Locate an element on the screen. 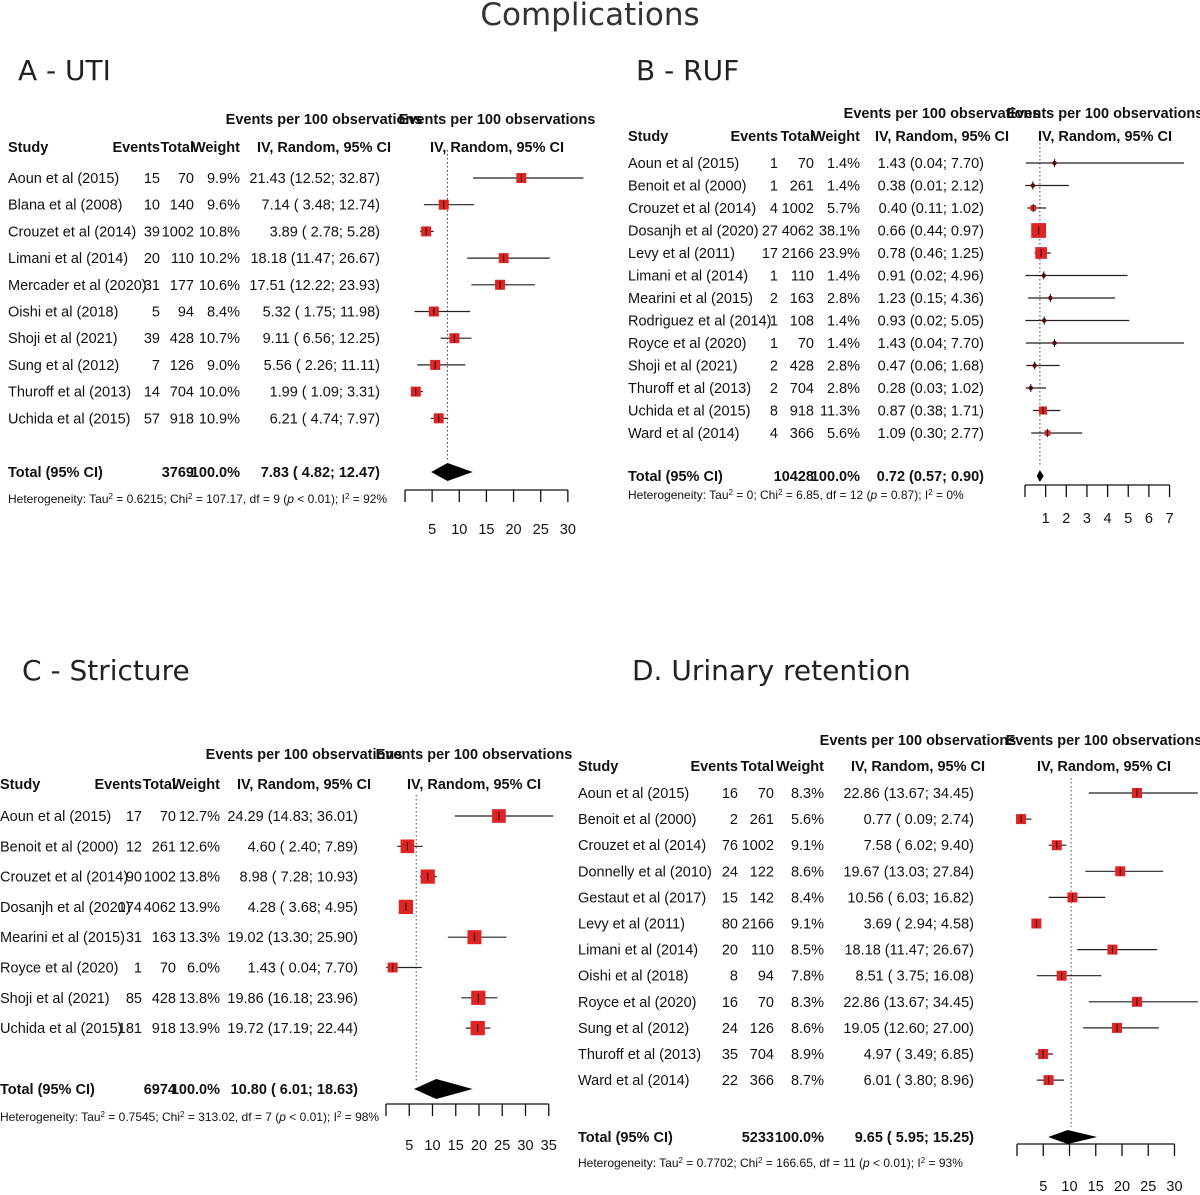 This screenshot has width=1200, height=1195. study-label: Royce et al (2020) is located at coordinates (687, 344).